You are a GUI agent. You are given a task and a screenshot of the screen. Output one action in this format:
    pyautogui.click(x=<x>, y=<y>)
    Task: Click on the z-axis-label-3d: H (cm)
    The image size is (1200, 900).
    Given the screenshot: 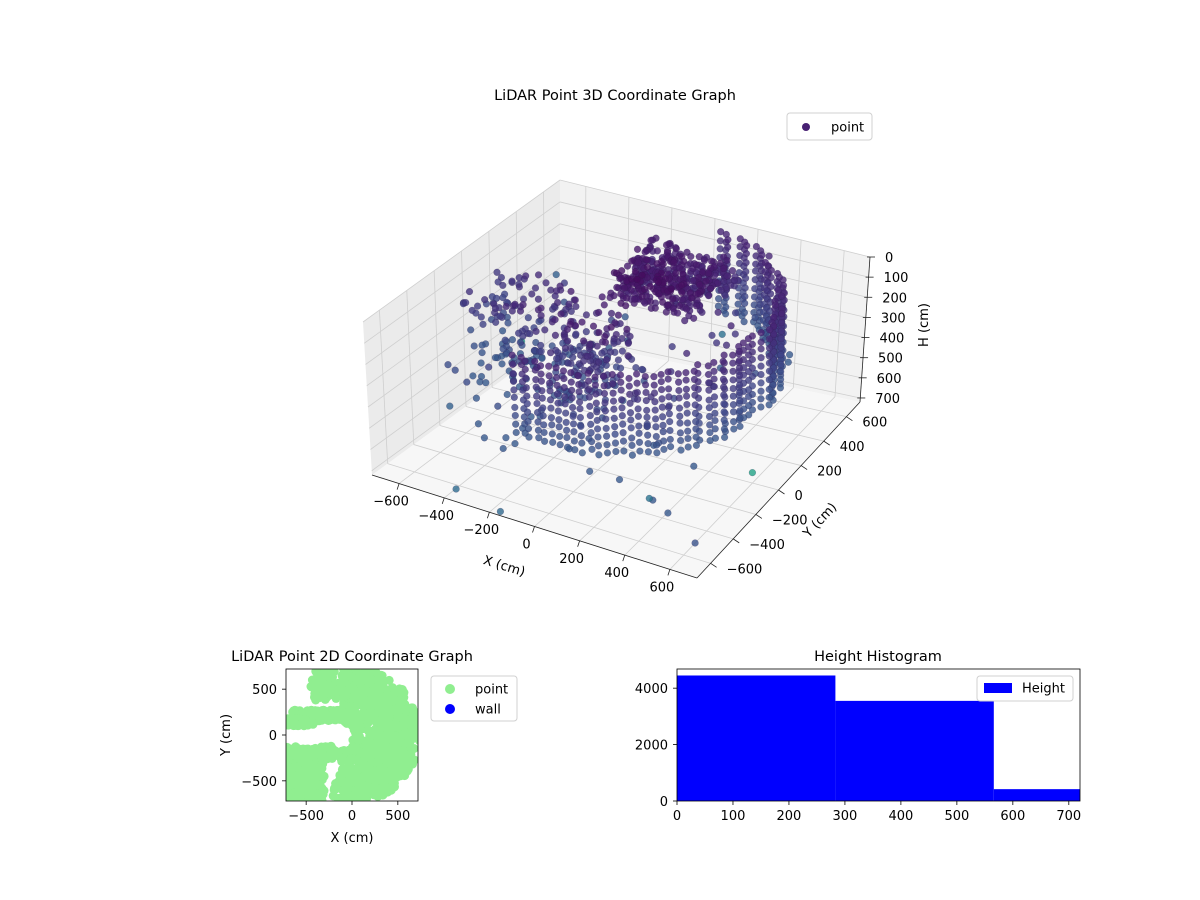 What is the action you would take?
    pyautogui.click(x=924, y=325)
    